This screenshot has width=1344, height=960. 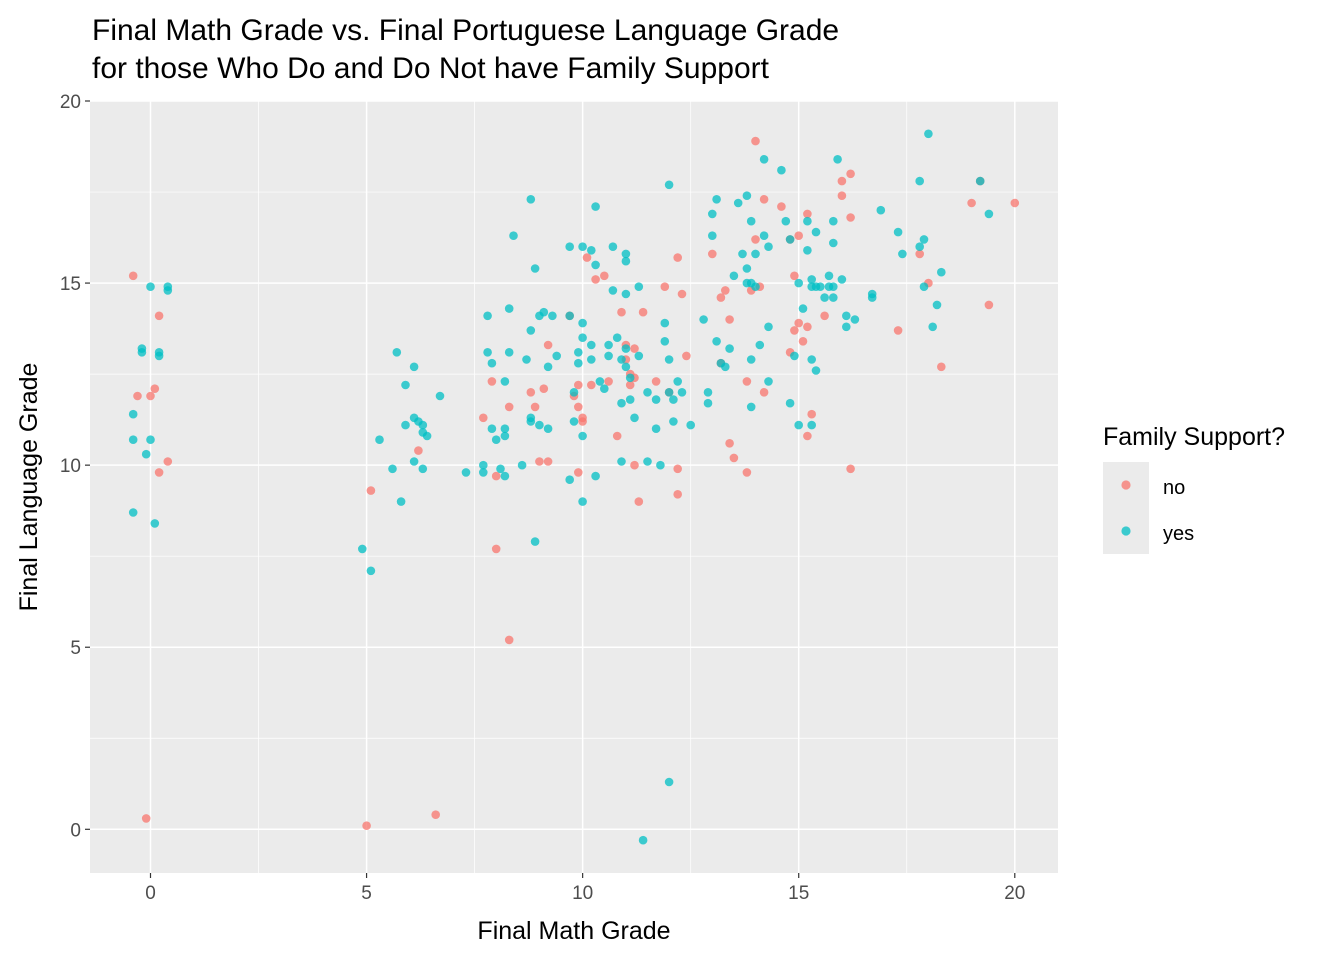 I want to click on y-tick-label: 20, so click(x=70, y=102).